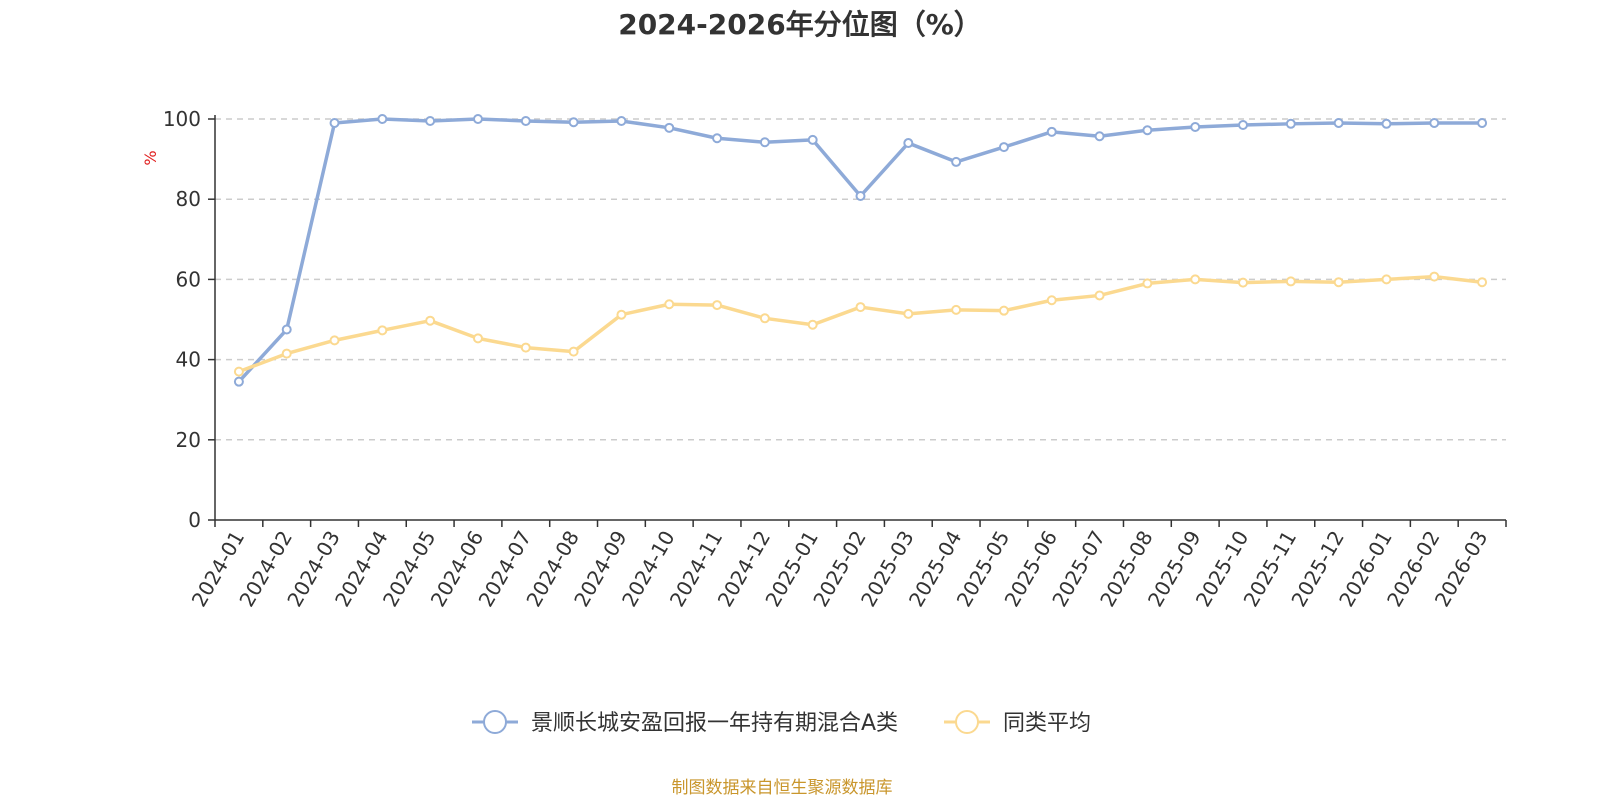 Image resolution: width=1600 pixels, height=800 pixels. I want to click on y-tick-label: 0, so click(194, 520).